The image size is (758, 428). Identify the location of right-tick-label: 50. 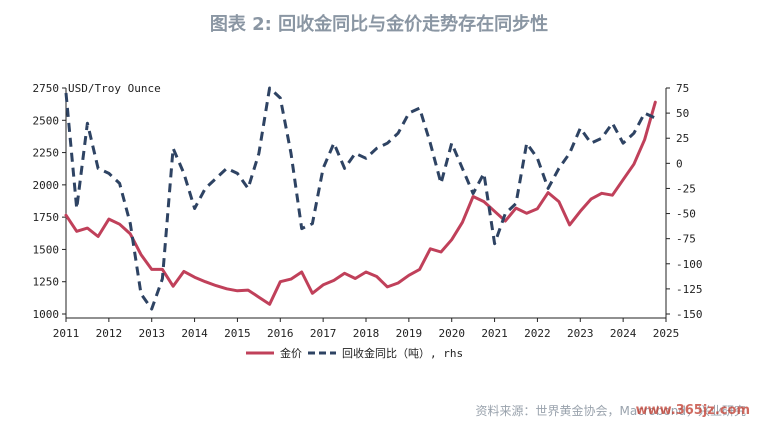
(682, 113).